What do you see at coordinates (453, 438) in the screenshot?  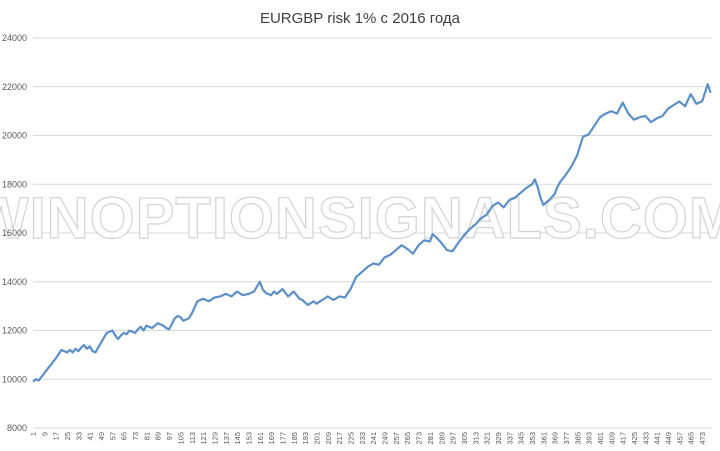 I see `x-tick-label: 297` at bounding box center [453, 438].